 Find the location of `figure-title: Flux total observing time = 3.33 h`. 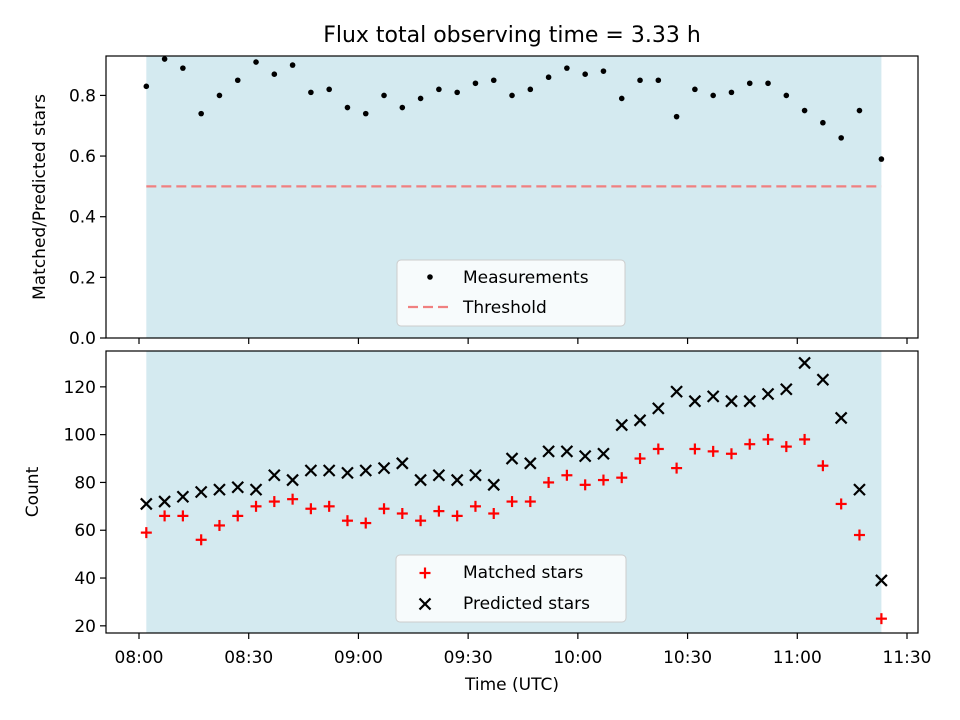

figure-title: Flux total observing time = 3.33 h is located at coordinates (512, 35).